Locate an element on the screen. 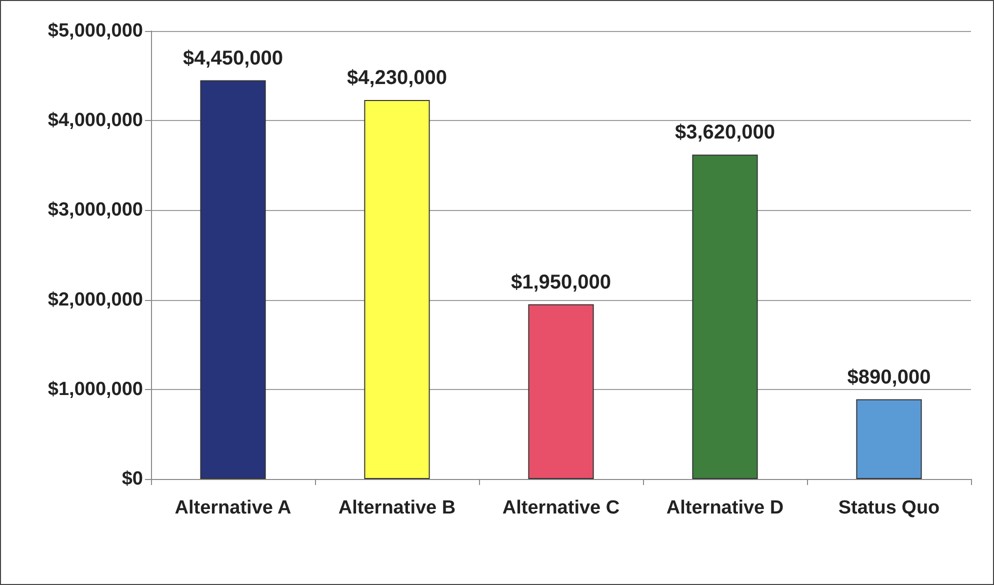 The height and width of the screenshot is (585, 994). y-tick-label: $5,000,000 is located at coordinates (95, 31).